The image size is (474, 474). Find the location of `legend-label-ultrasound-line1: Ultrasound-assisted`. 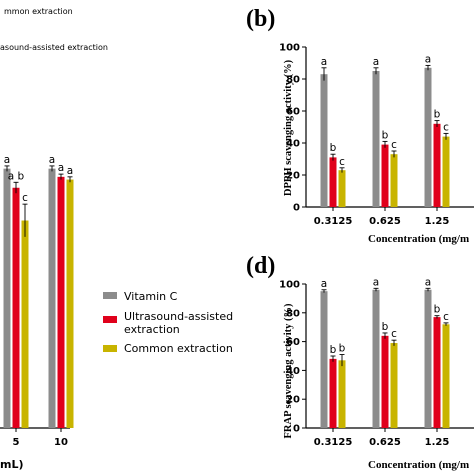

legend-label-ultrasound-line1: Ultrasound-assisted is located at coordinates (178, 316).